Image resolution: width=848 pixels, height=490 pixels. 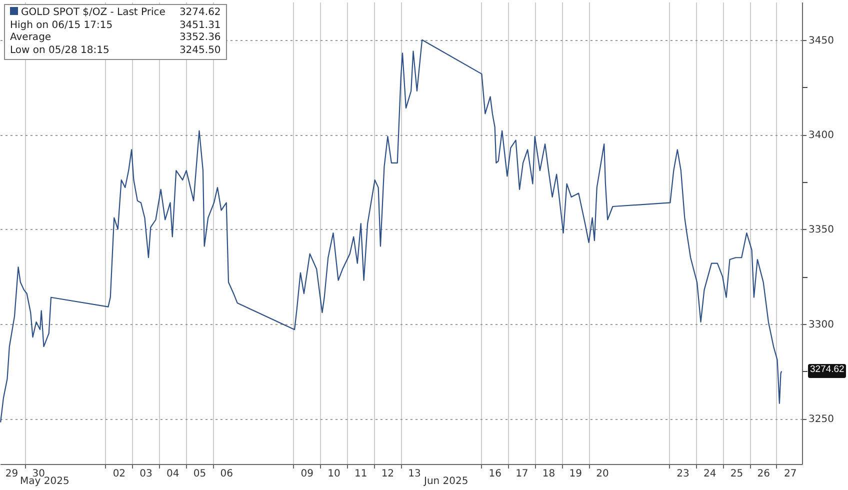 I want to click on x-tick-label: 02, so click(x=119, y=474).